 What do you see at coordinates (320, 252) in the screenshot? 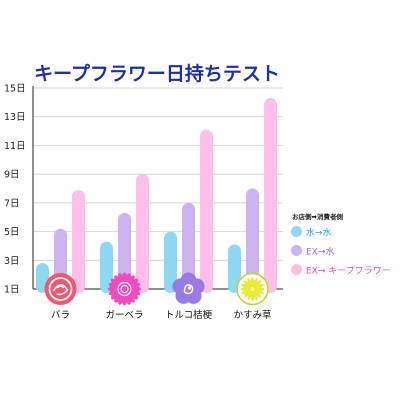
I see `legend-label: EX→水` at bounding box center [320, 252].